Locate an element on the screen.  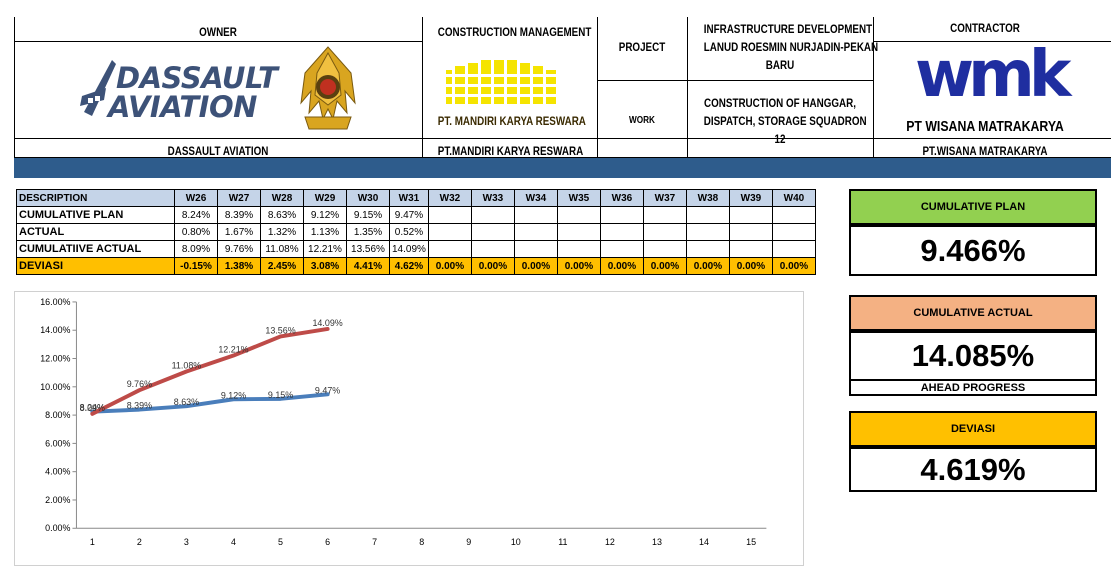
table-cell: 1.32% is located at coordinates (282, 232).